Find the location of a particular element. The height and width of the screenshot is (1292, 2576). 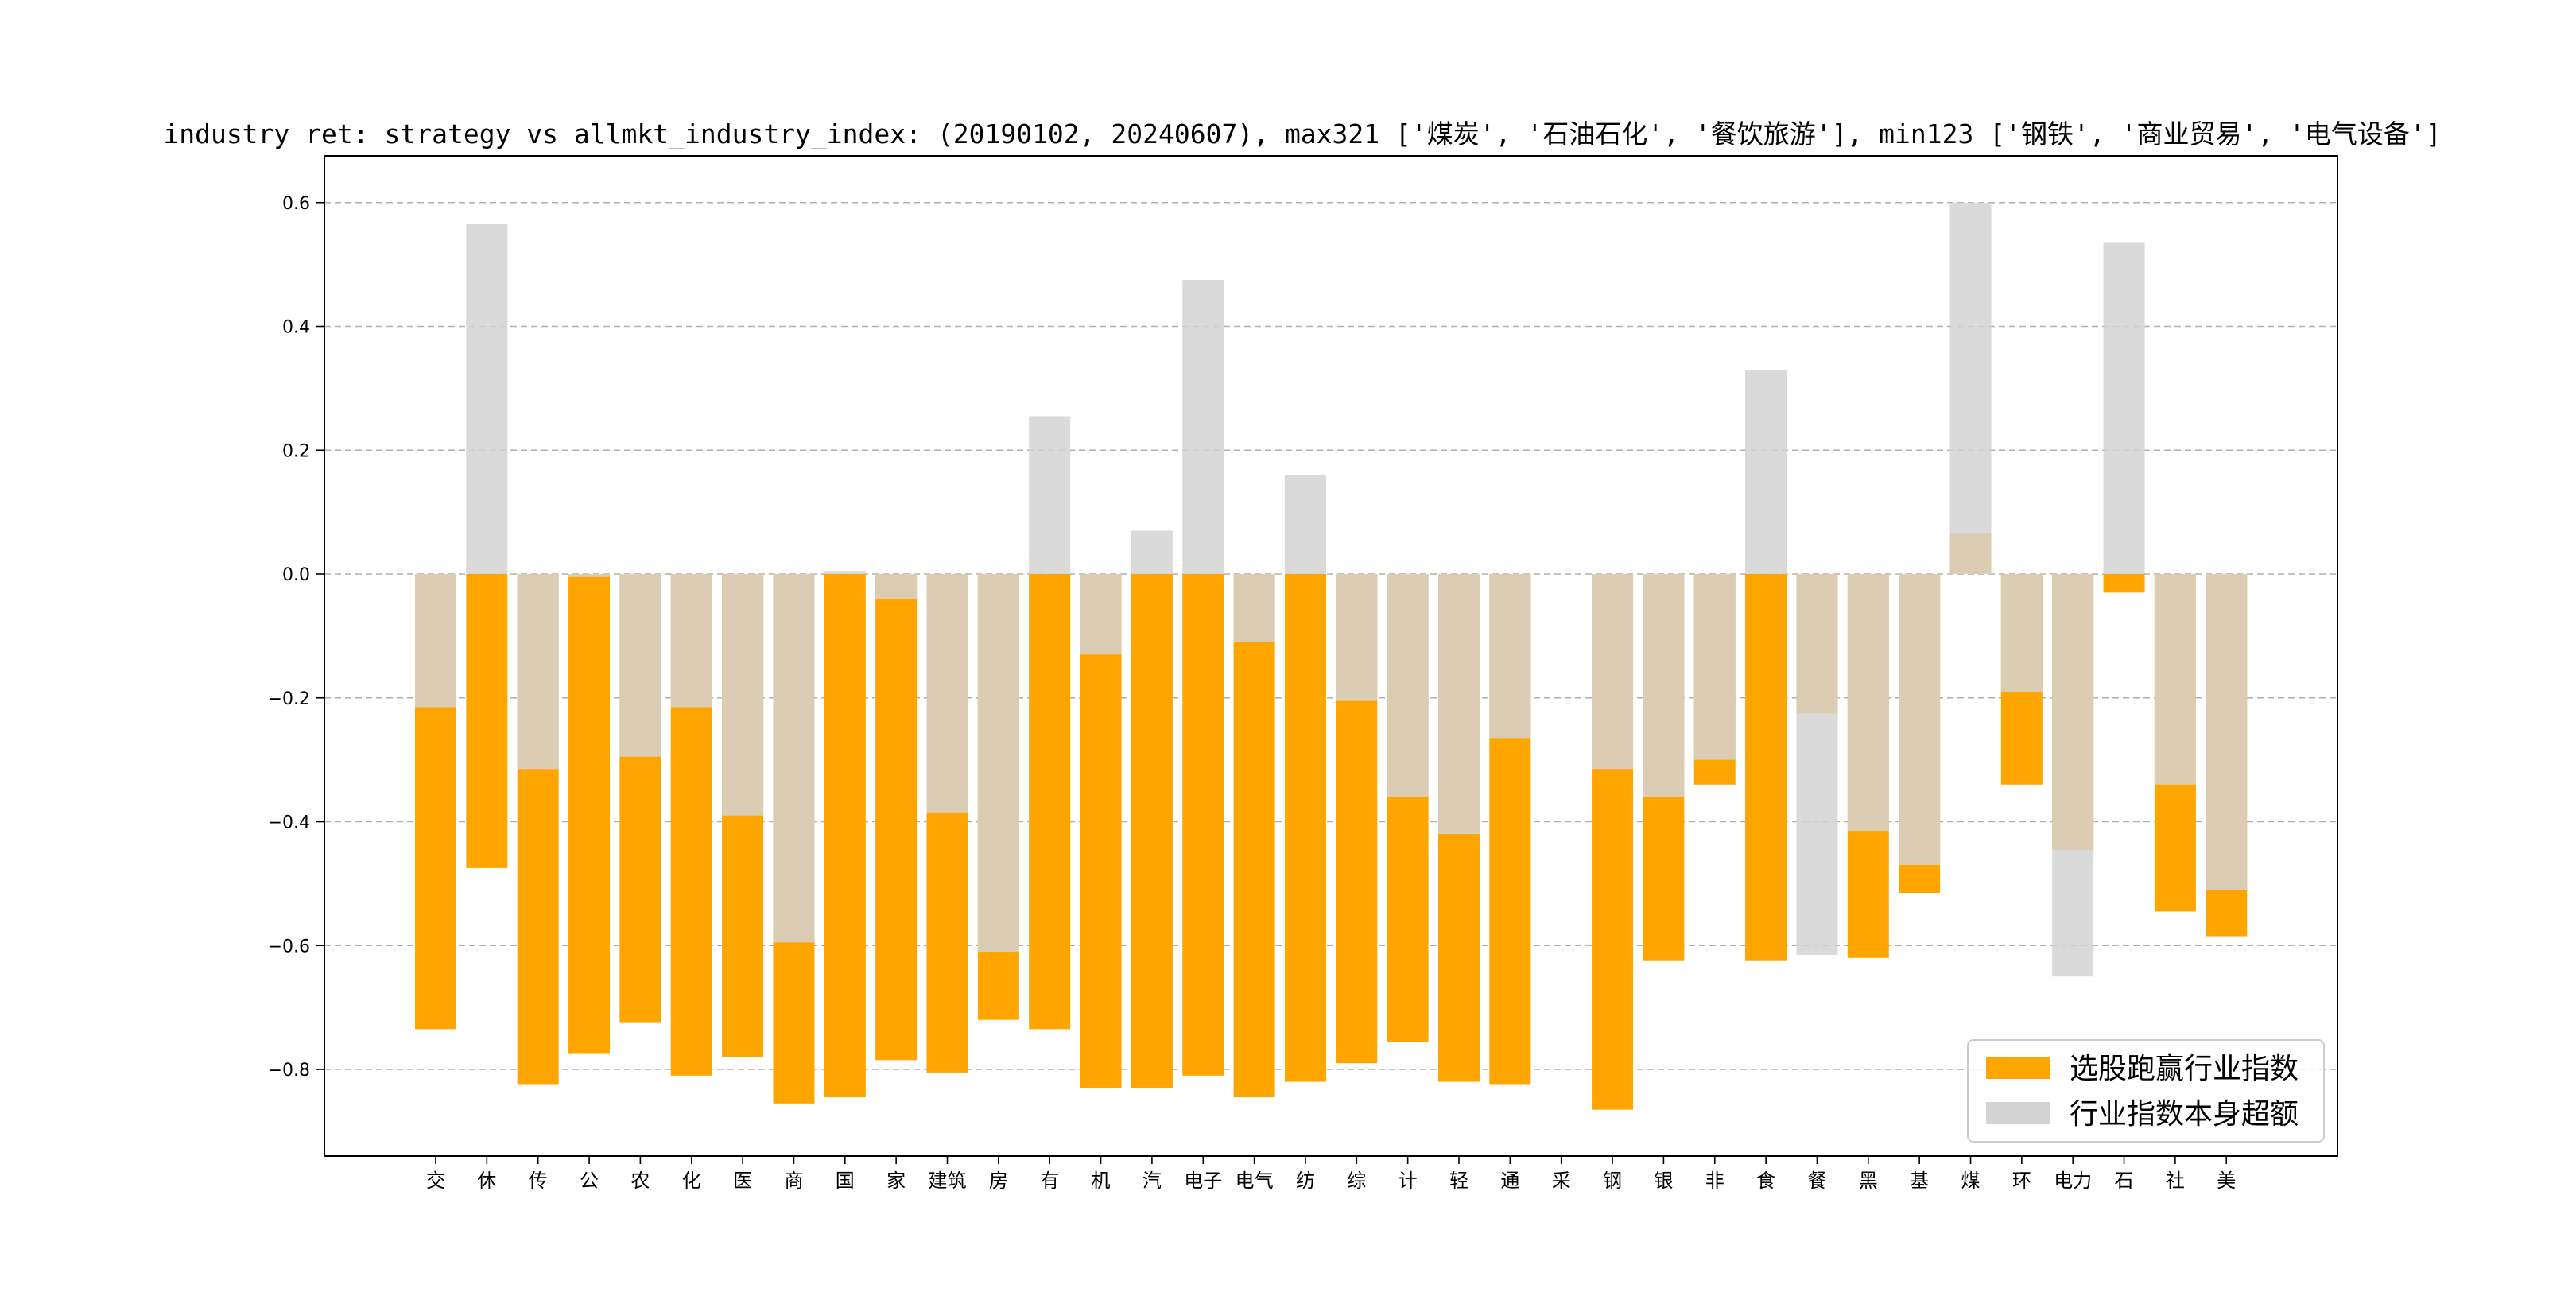

x-tick-label: 交 is located at coordinates (436, 1181).